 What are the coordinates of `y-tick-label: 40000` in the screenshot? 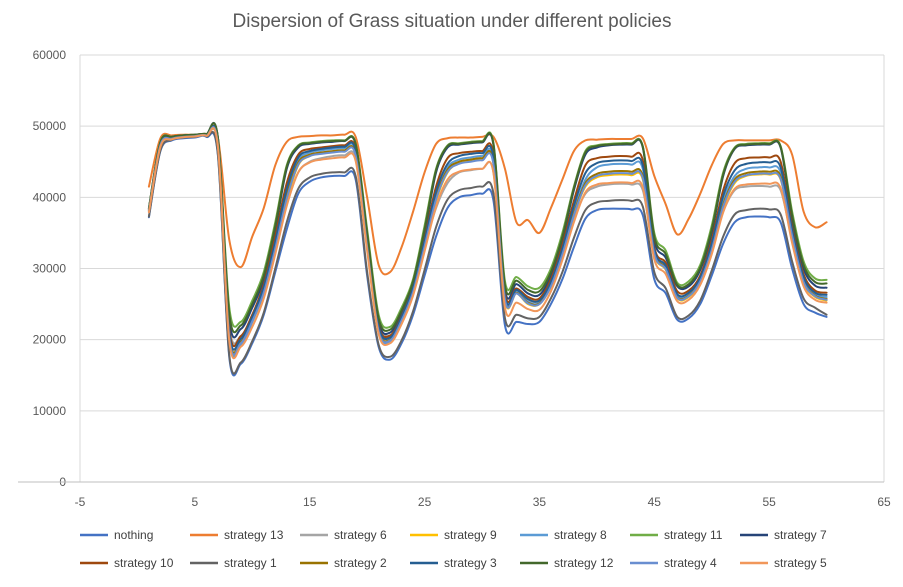 It's located at (50, 197).